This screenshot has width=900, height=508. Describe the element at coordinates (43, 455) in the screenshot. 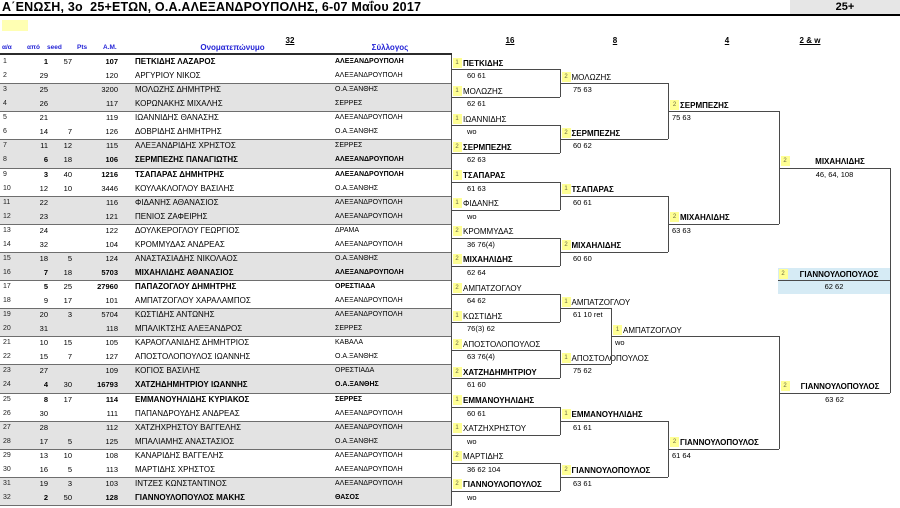

I see `player-rank: 13` at that location.